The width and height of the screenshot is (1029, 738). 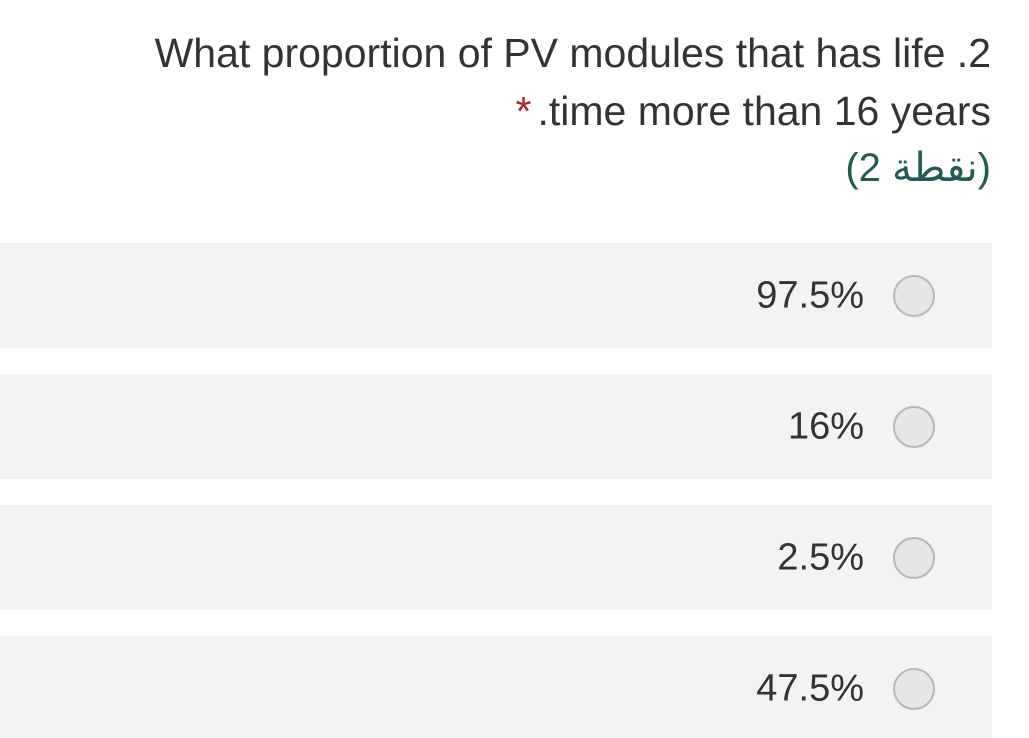 I want to click on option-2-5: 2.5%, so click(x=496, y=557).